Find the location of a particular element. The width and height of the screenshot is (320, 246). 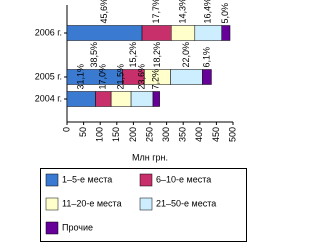

x-tick-label: 400 is located at coordinates (199, 134).